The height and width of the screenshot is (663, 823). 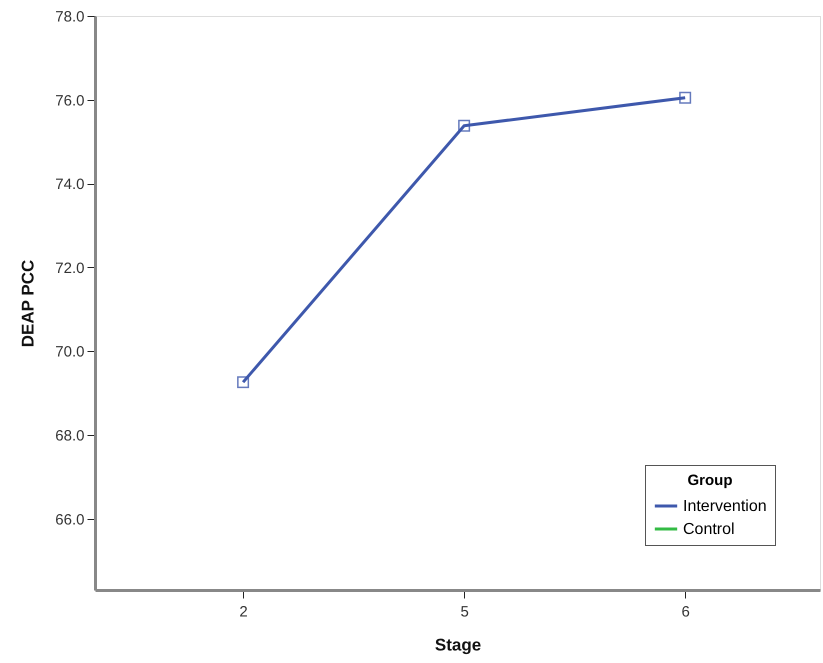 I want to click on x-tick-label: 6, so click(x=685, y=612).